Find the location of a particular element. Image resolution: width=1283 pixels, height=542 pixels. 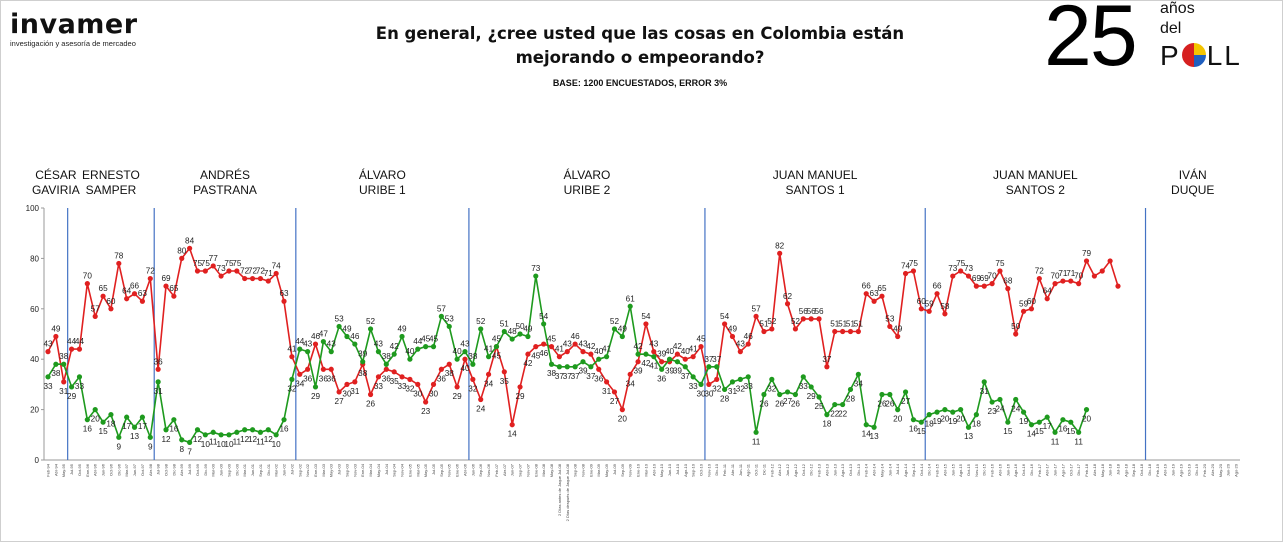

x-tick-label: Ene-09 is located at coordinates (590, 470).